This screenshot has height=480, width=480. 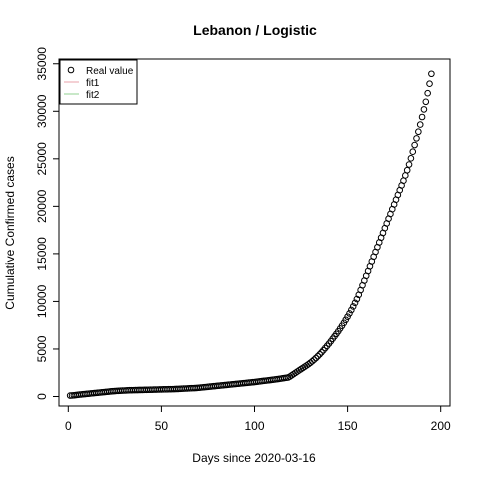 What do you see at coordinates (42, 301) in the screenshot?
I see `y-tick-label: 10000` at bounding box center [42, 301].